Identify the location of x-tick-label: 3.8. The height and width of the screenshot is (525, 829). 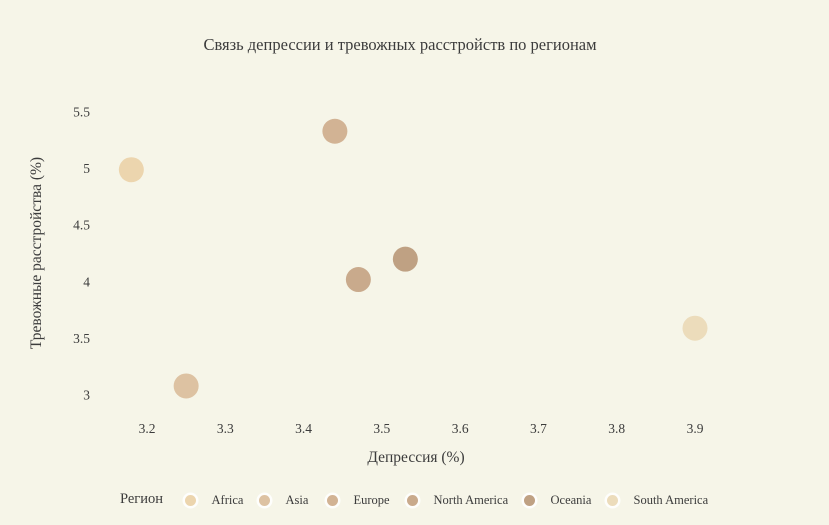
(616, 428).